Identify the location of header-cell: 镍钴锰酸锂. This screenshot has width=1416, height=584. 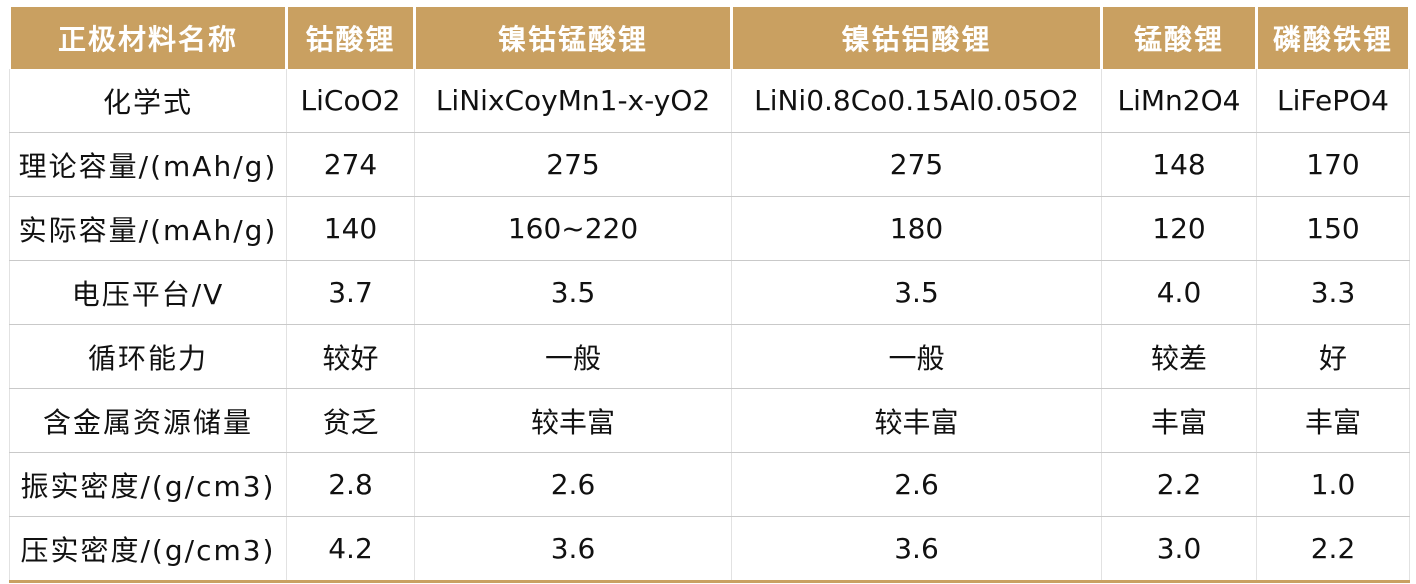
(573, 38).